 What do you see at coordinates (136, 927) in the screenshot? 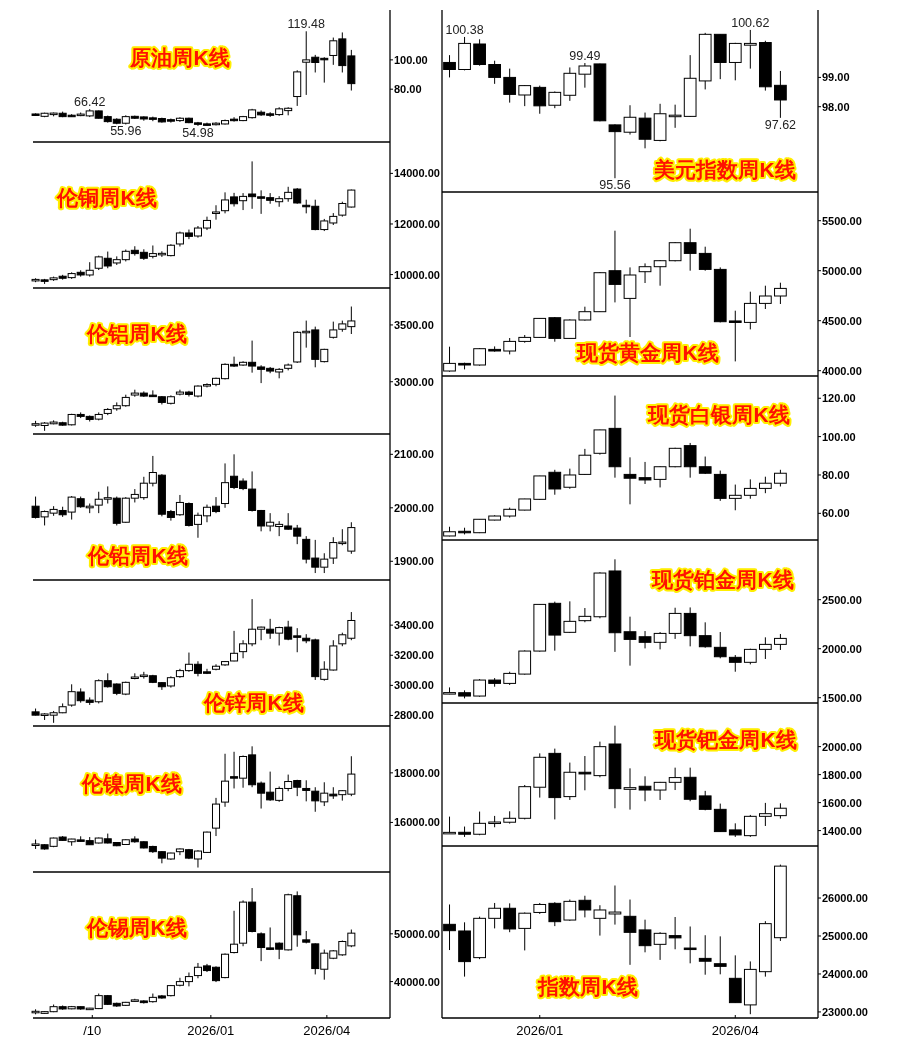
I see `text: 伦锡周K线` at bounding box center [136, 927].